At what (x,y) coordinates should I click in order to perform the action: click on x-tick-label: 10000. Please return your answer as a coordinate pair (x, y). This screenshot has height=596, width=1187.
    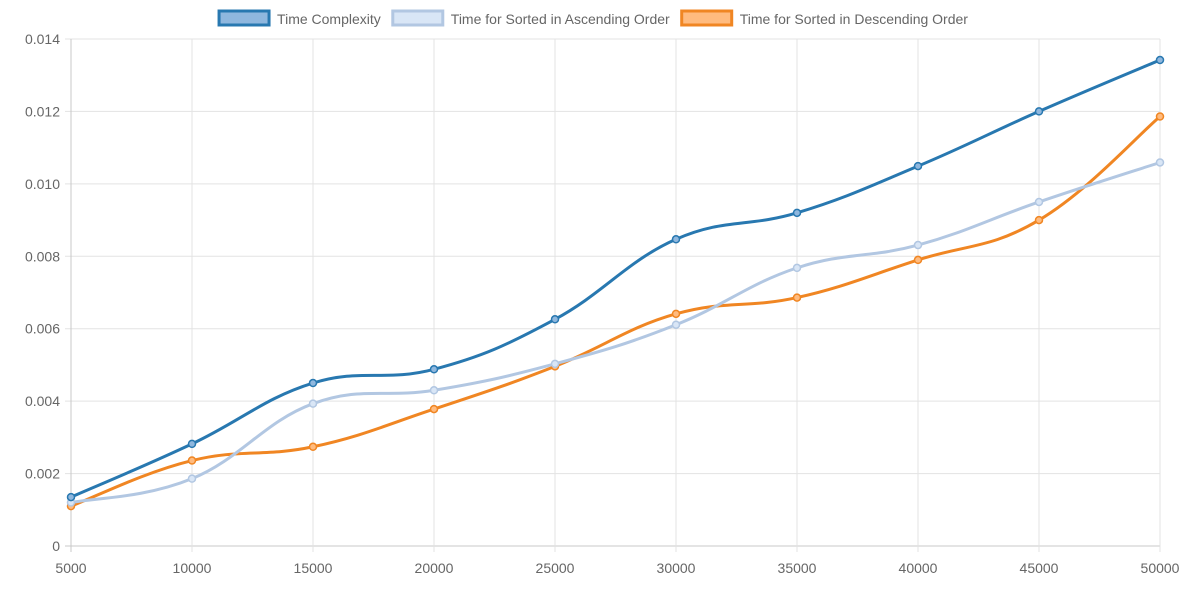
    Looking at the image, I should click on (192, 568).